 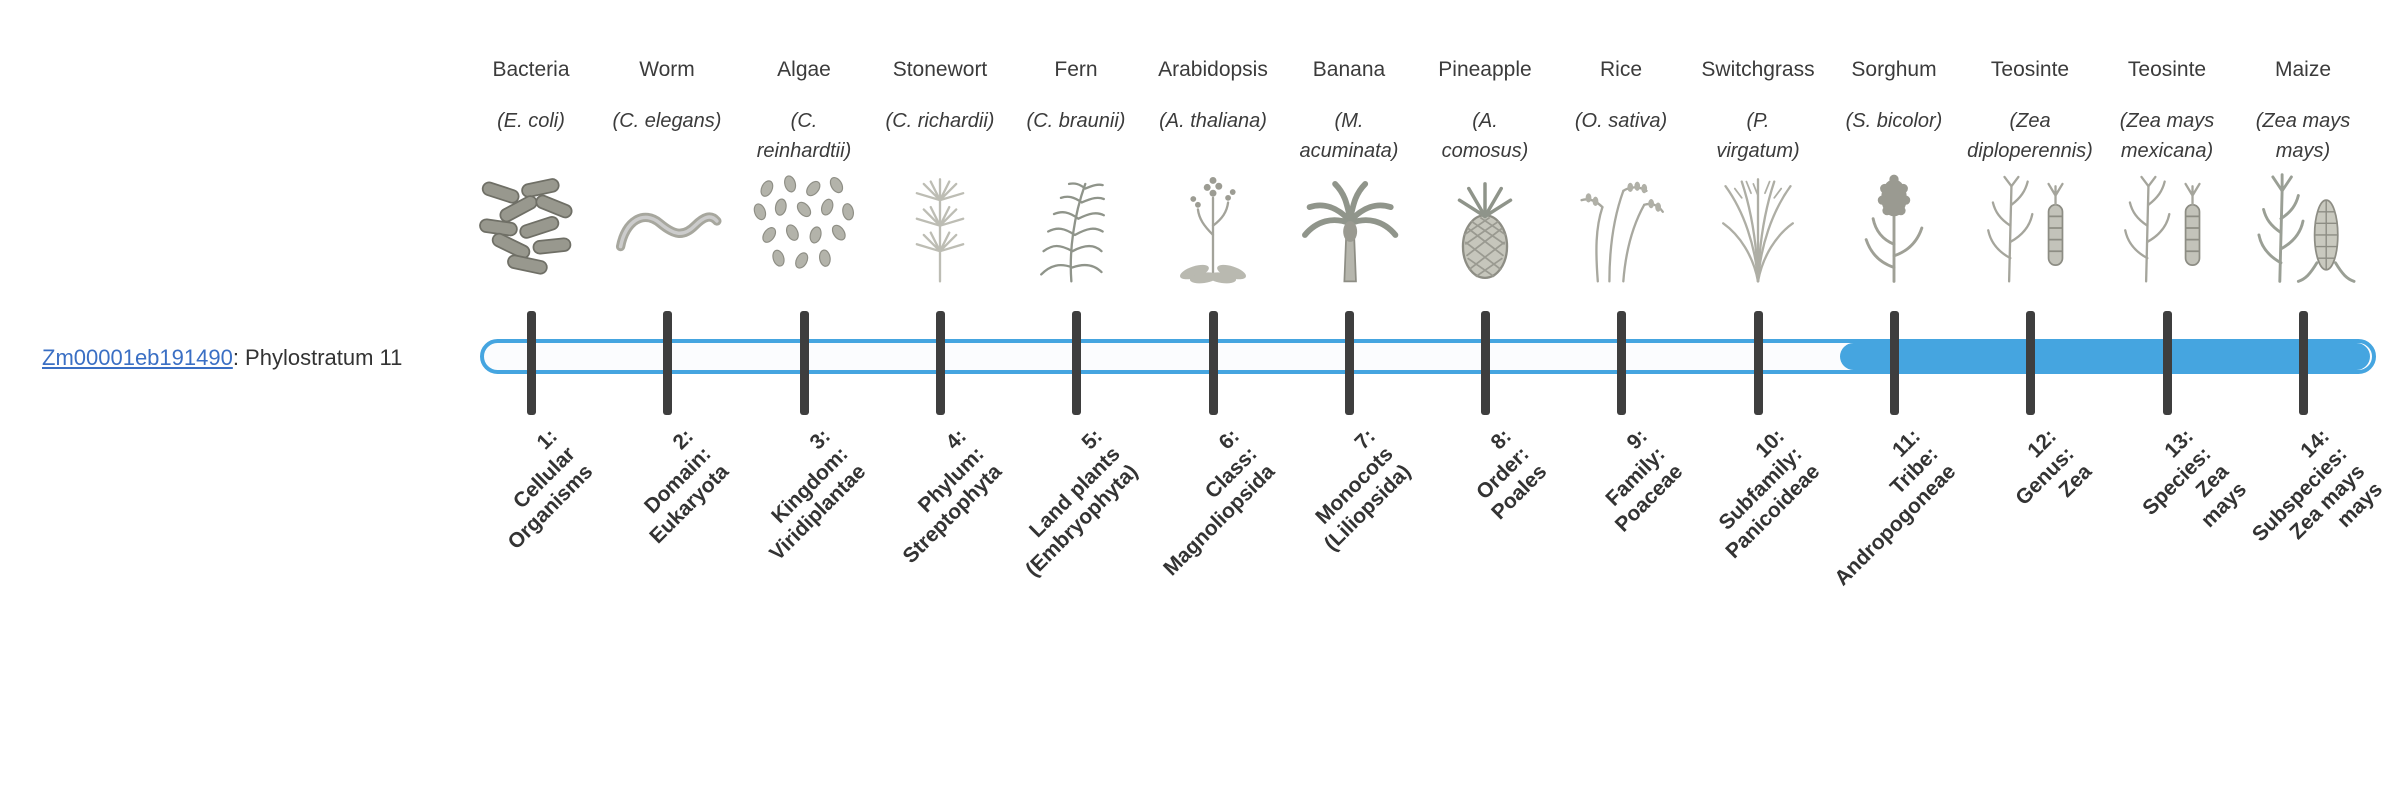 I want to click on organism-common-name: Sorghum, so click(x=1894, y=69).